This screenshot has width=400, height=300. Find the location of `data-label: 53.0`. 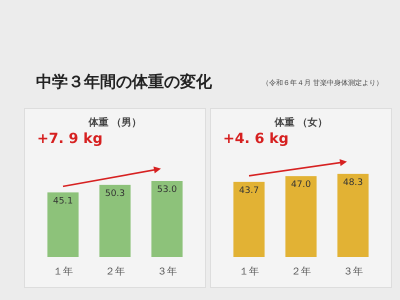

data-label: 53.0 is located at coordinates (167, 190).